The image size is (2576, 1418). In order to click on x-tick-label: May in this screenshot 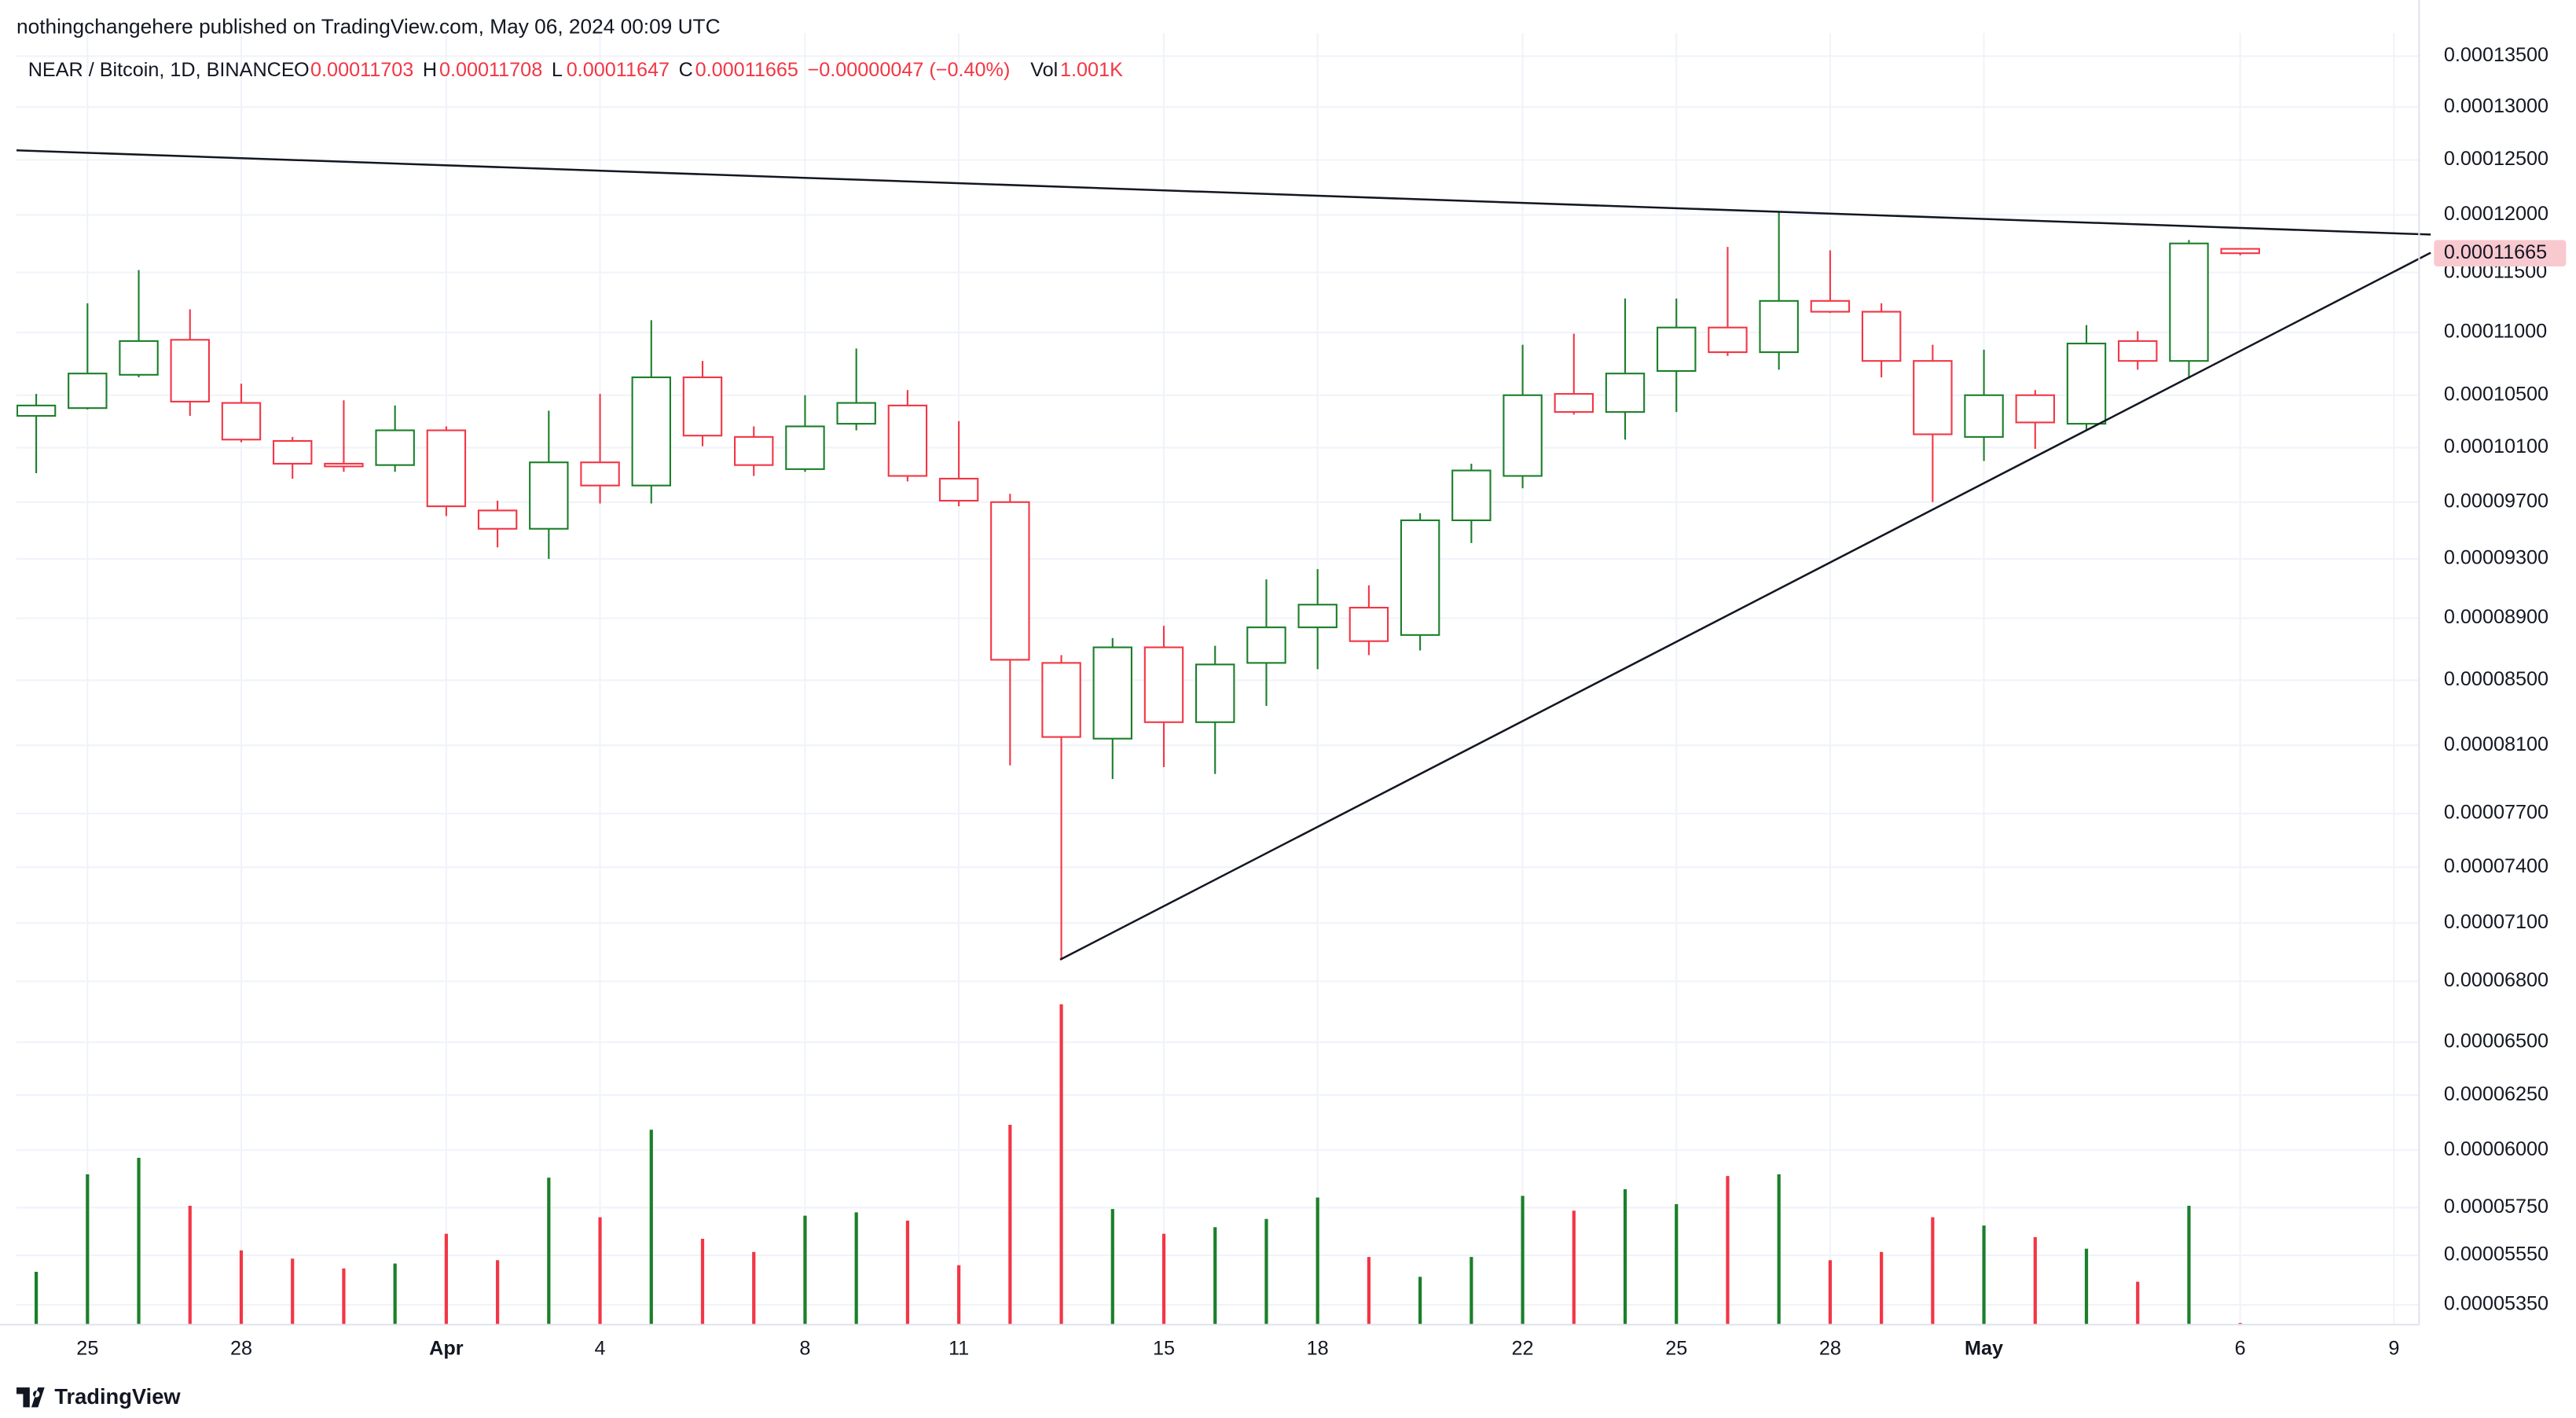, I will do `click(1984, 1348)`.